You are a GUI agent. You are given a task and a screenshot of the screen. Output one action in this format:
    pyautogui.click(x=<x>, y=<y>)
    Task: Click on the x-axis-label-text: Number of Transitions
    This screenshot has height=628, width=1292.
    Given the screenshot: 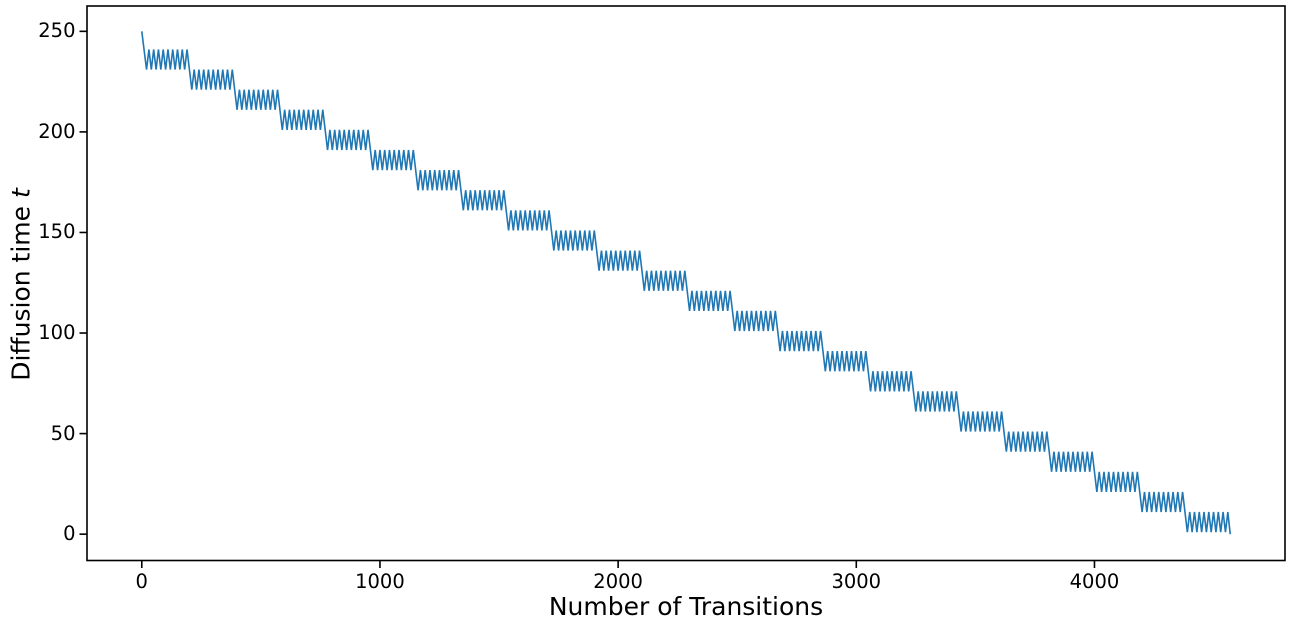 What is the action you would take?
    pyautogui.click(x=686, y=606)
    